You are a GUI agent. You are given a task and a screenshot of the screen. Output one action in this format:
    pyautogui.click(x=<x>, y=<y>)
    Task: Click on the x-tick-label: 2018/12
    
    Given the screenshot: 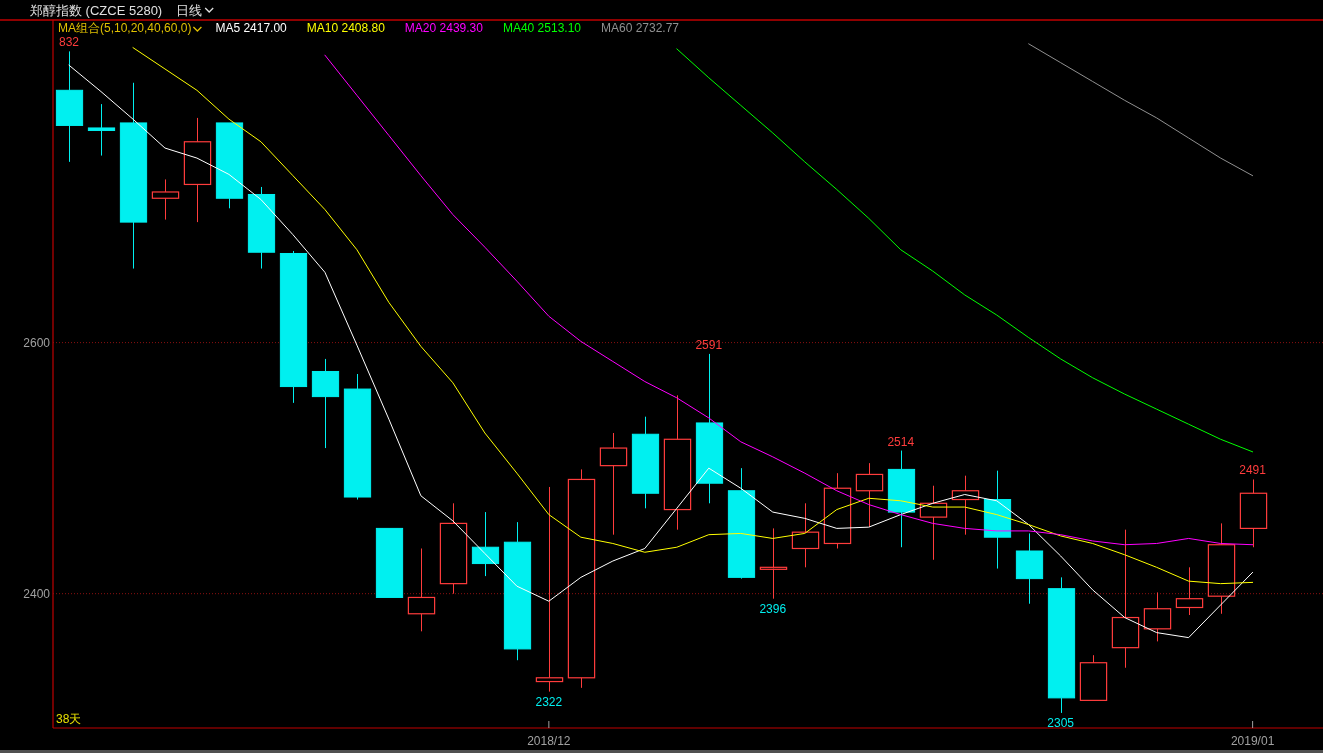 What is the action you would take?
    pyautogui.click(x=549, y=741)
    